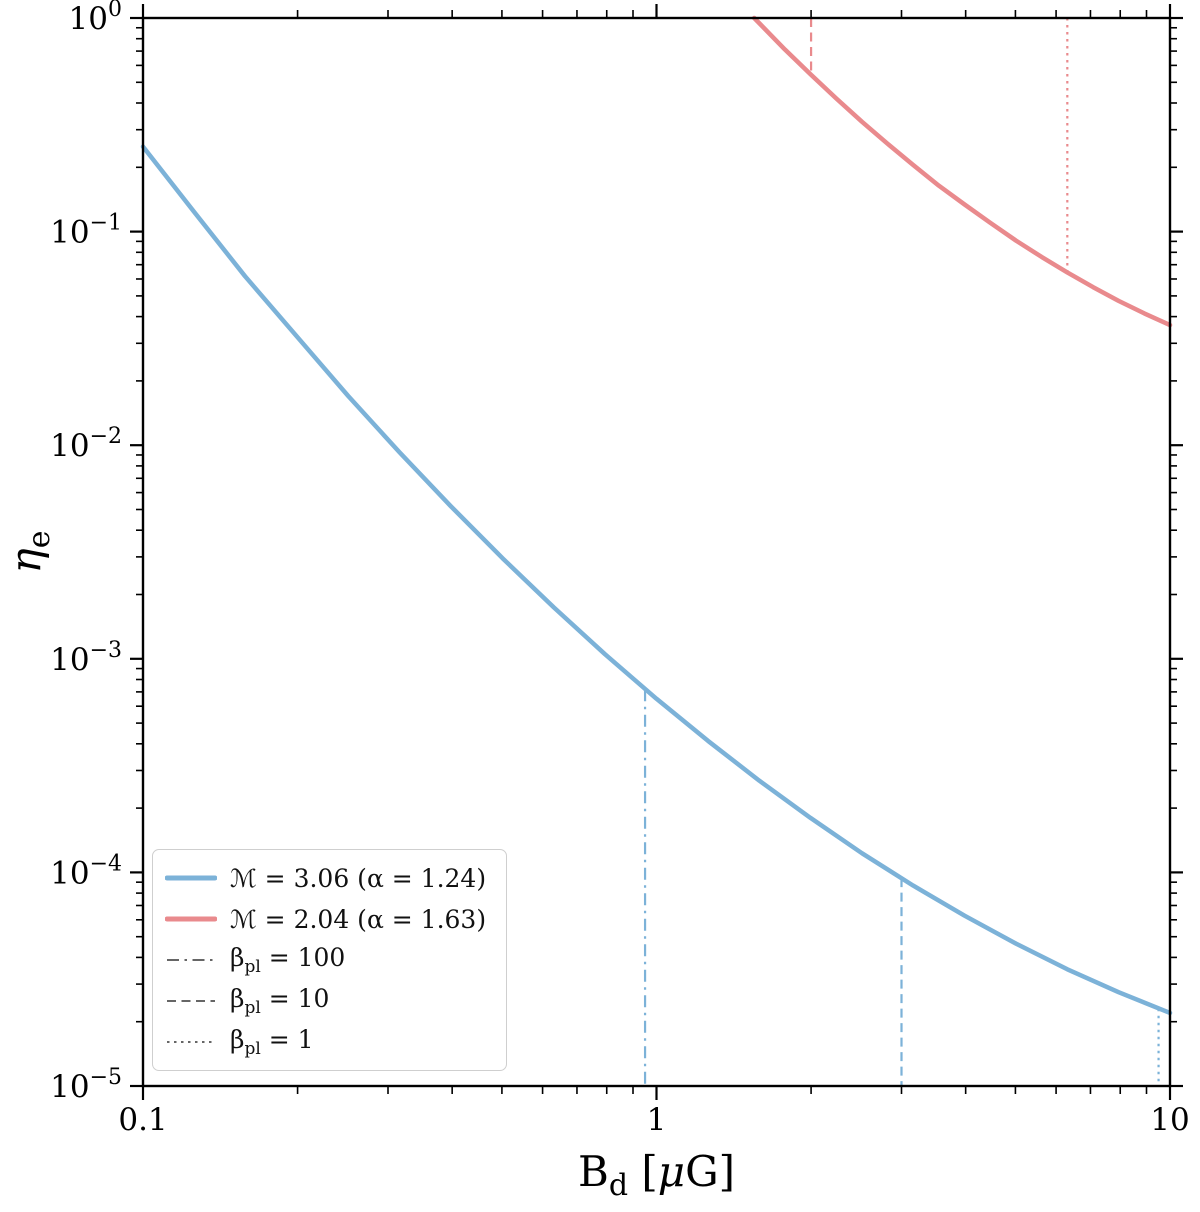  I want to click on legend-label: ℳ = 3.06 (α = 1.24), so click(358, 878).